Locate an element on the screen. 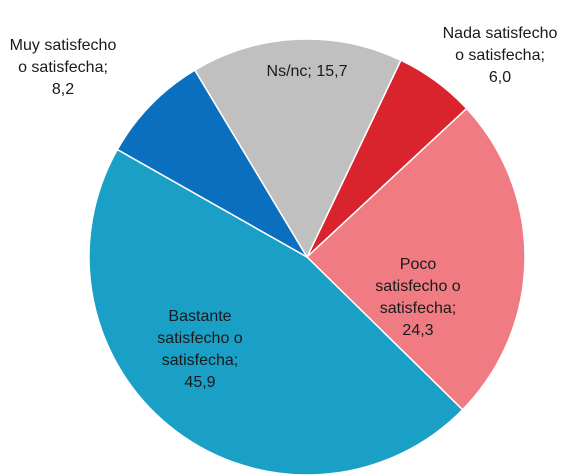  label-category: Poco satisfecho o satisfecha is located at coordinates (418, 286).